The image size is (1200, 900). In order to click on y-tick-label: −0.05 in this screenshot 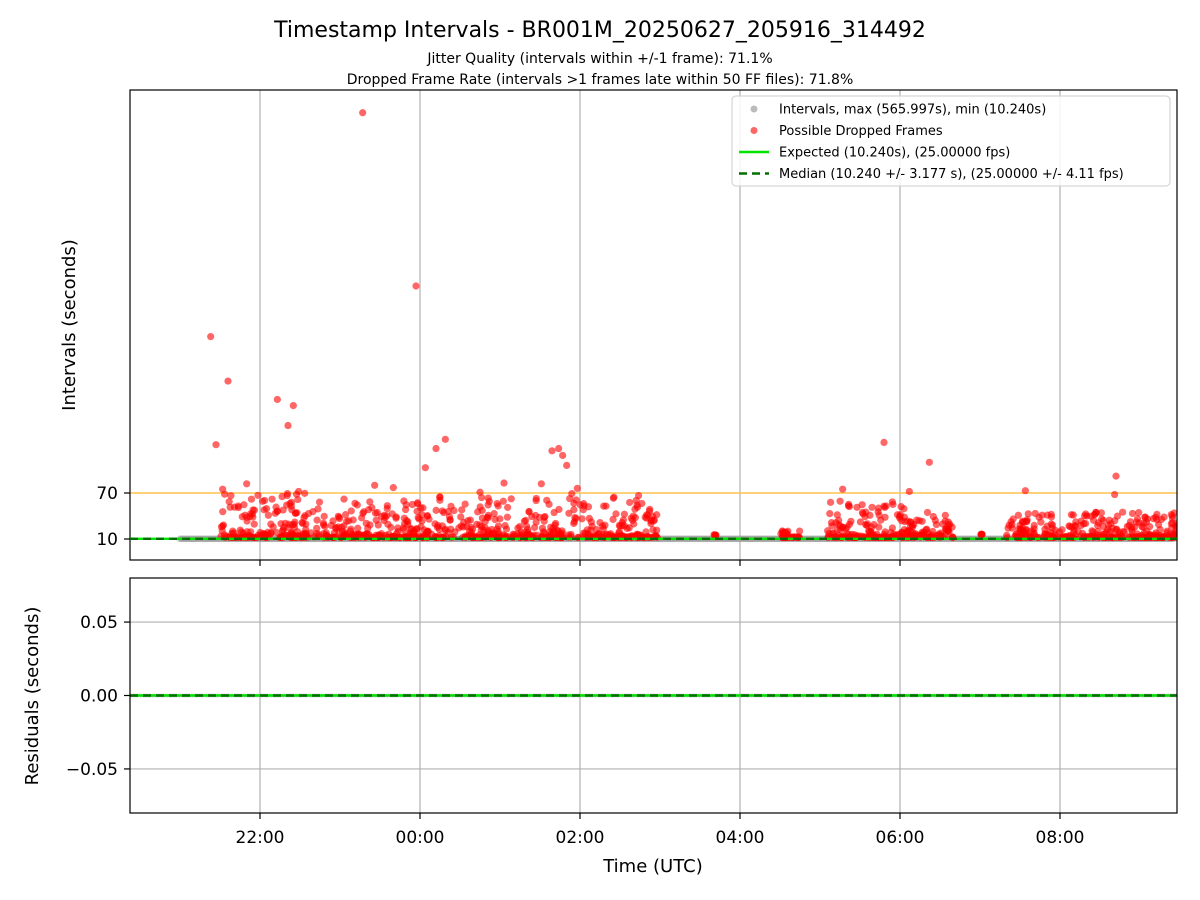, I will do `click(92, 770)`.